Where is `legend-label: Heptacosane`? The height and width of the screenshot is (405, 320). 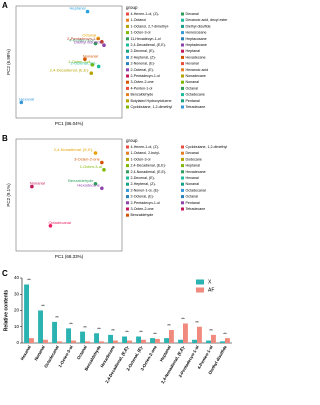 legend-label: Heptacosane is located at coordinates (196, 39).